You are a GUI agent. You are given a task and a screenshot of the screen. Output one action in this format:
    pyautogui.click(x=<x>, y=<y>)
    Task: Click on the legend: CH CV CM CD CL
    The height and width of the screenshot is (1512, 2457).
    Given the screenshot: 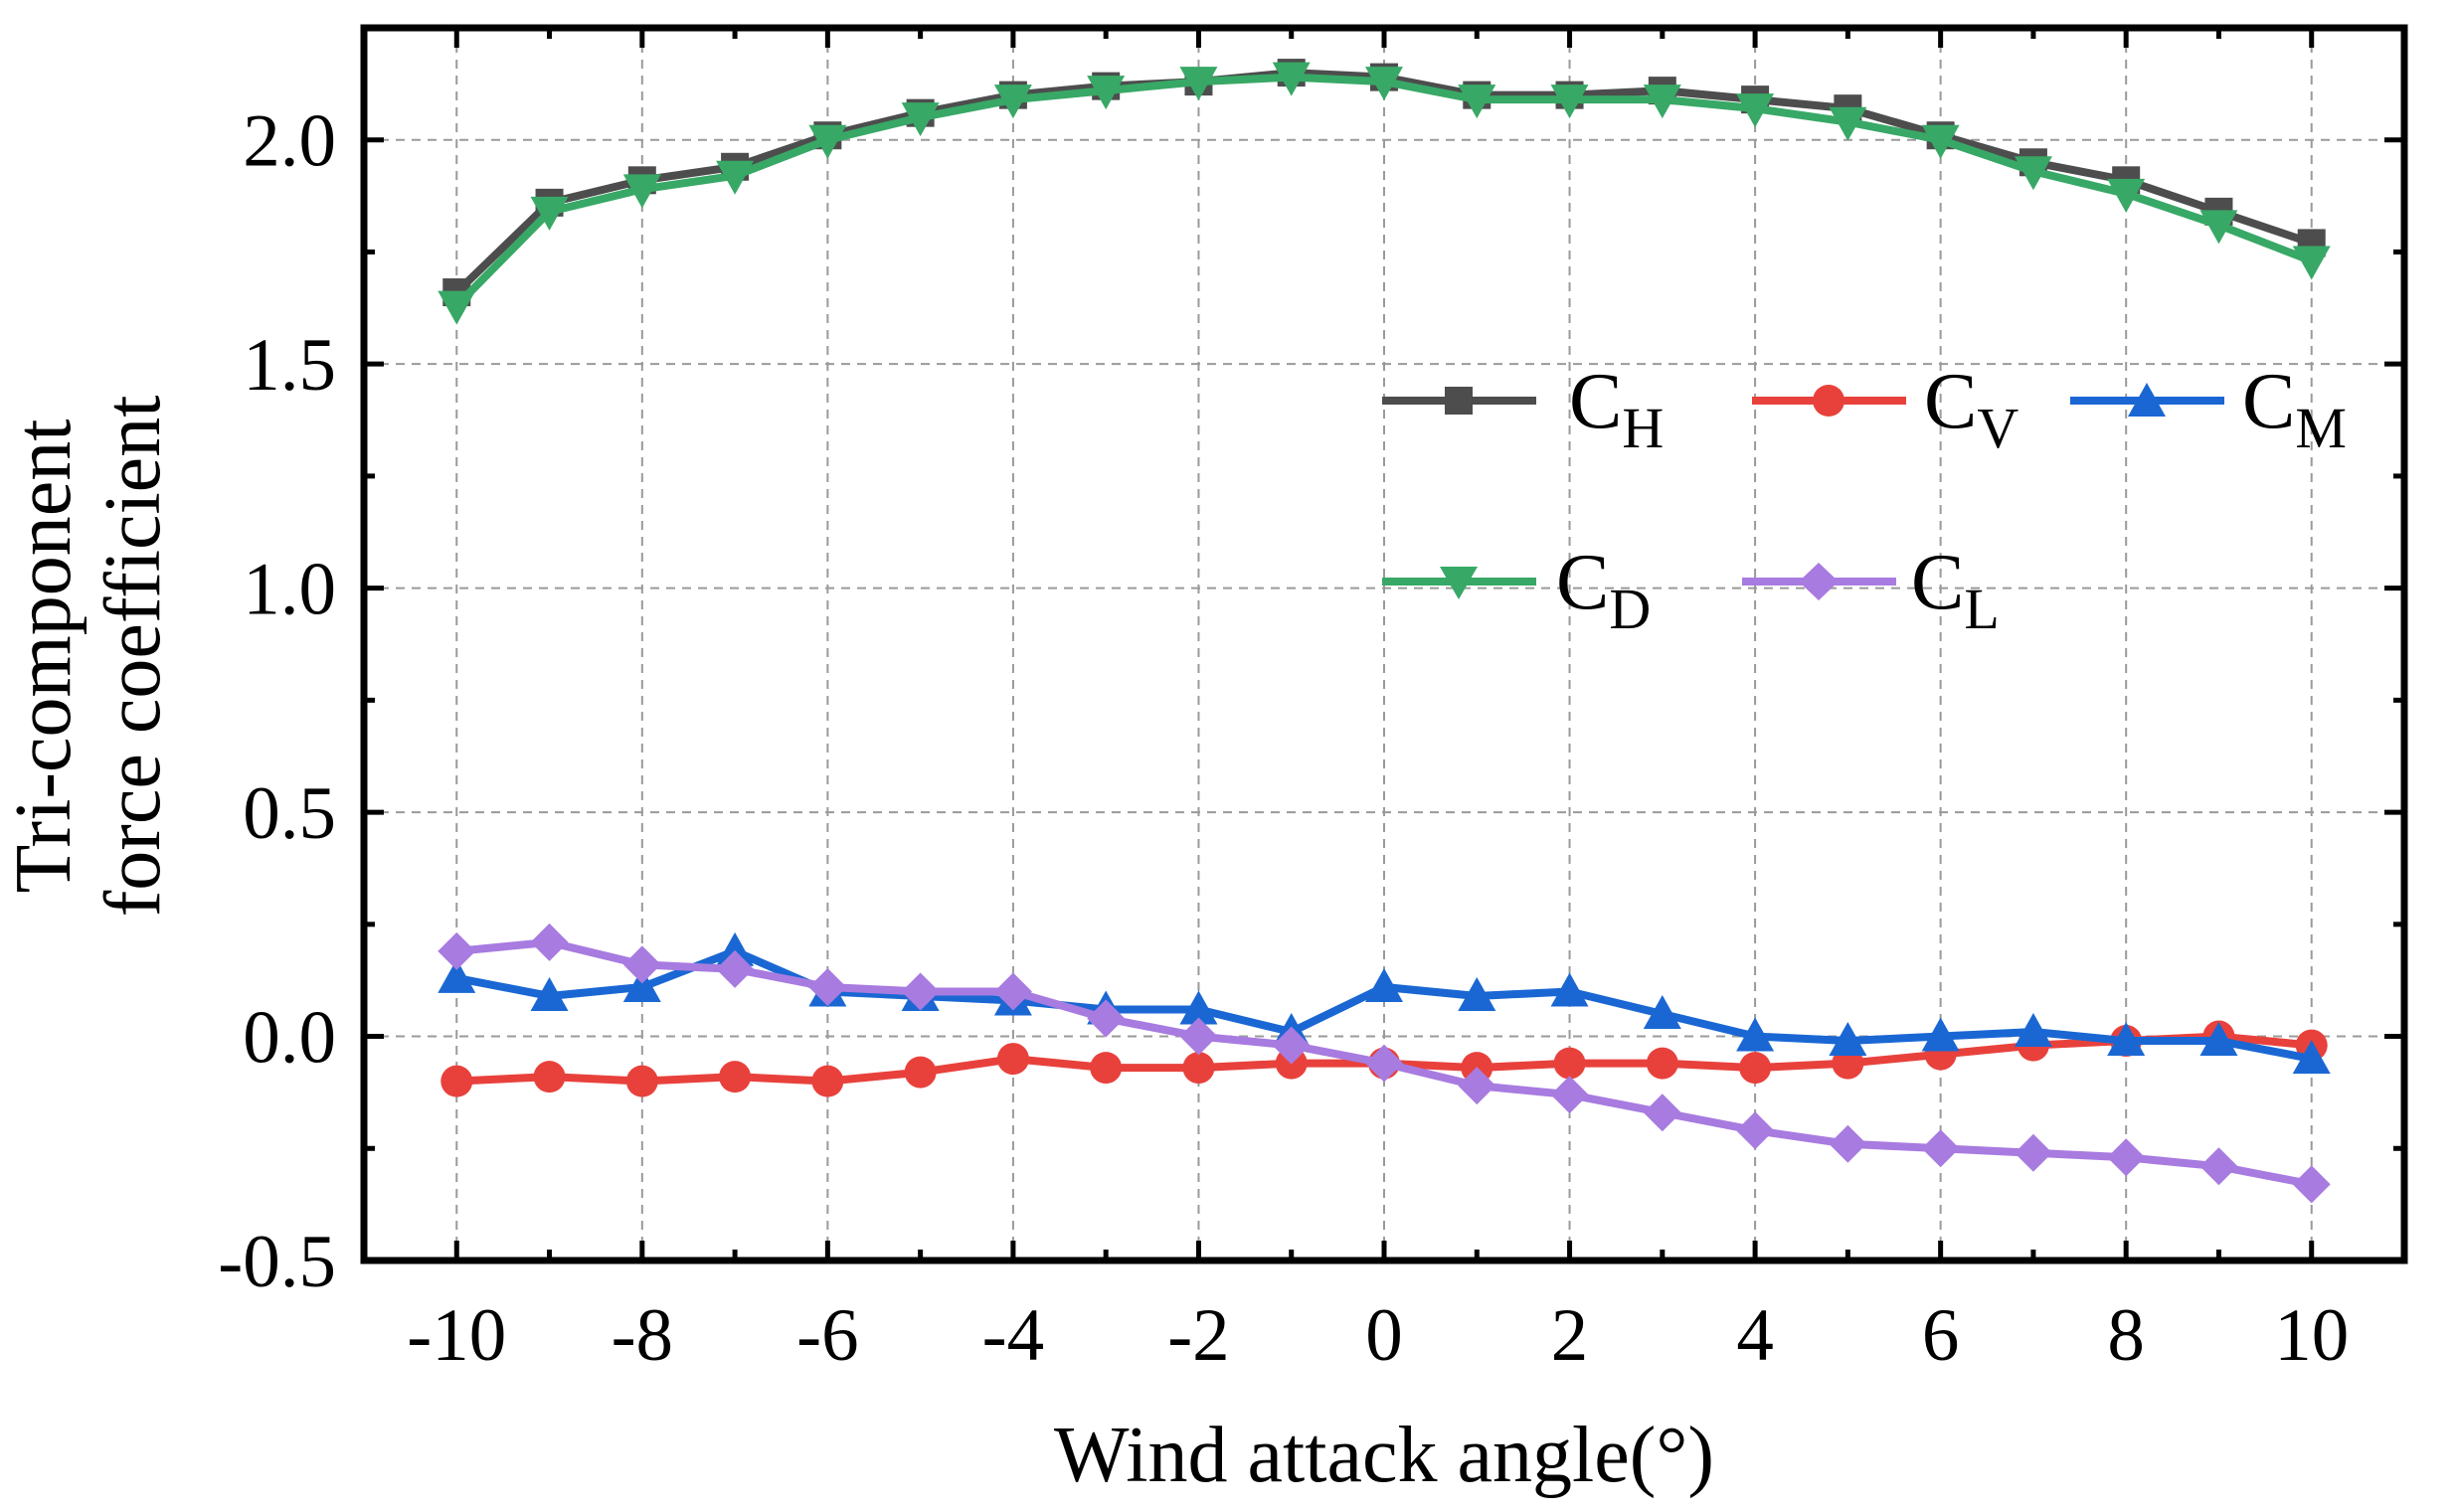 What is the action you would take?
    pyautogui.click(x=1864, y=499)
    